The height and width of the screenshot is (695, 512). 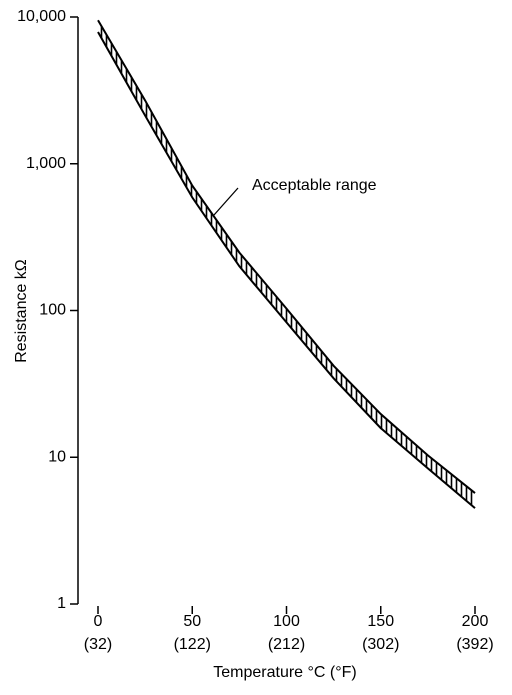 I want to click on x-tick-label-secondary: (122), so click(x=192, y=644).